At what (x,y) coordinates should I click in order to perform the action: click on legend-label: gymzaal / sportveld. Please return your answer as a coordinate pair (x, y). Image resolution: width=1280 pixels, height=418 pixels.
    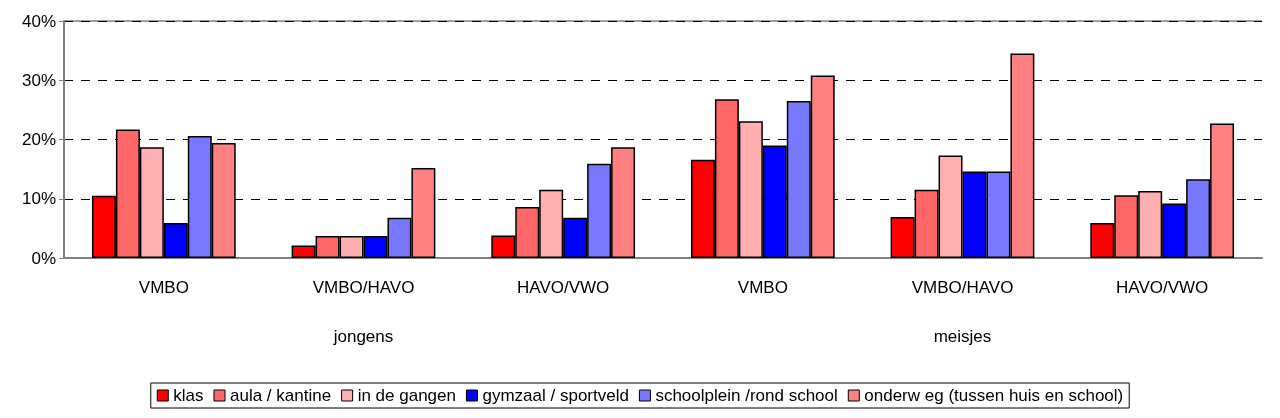
    Looking at the image, I should click on (555, 395).